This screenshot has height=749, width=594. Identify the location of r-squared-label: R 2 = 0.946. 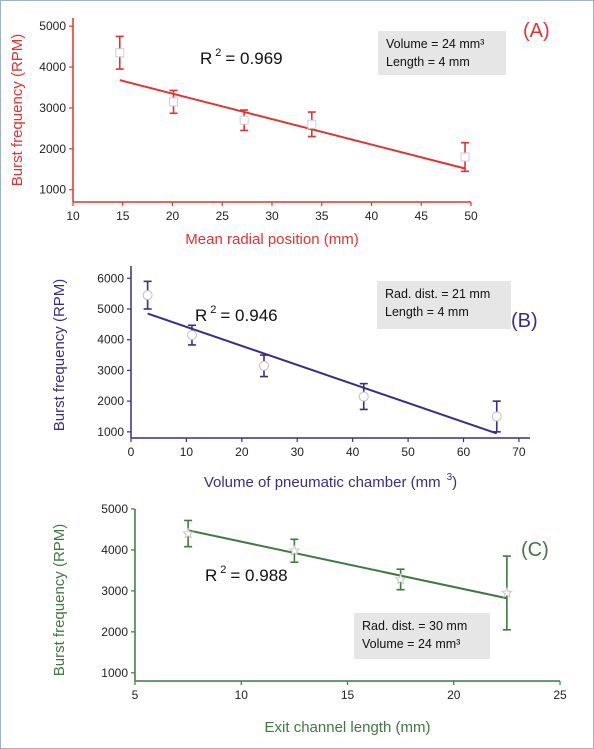
(236, 314).